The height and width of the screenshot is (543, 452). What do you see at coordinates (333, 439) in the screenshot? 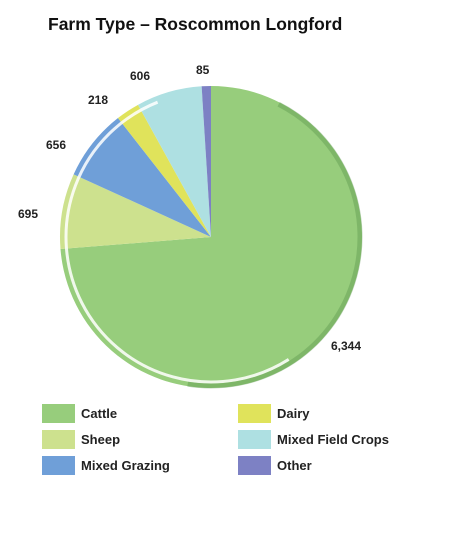
I see `legend-label: Mixed Field Crops` at bounding box center [333, 439].